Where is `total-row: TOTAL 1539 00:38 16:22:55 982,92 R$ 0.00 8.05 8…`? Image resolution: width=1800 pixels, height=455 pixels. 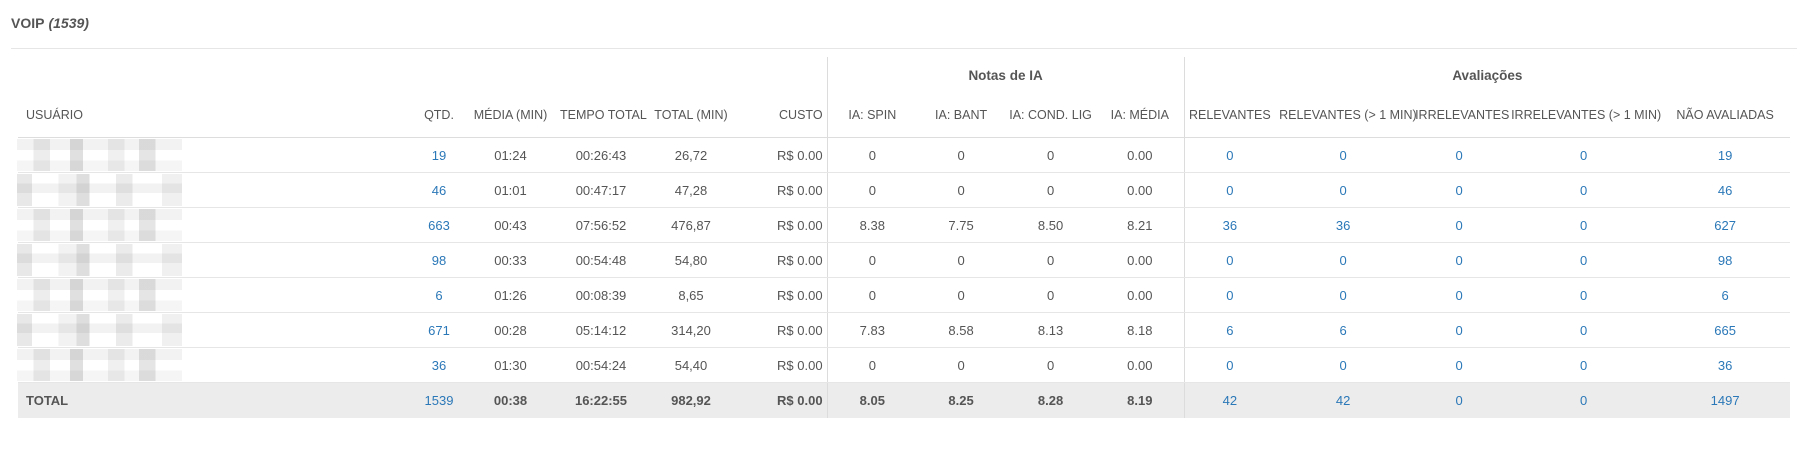
total-row: TOTAL 1539 00:38 16:22:55 982,92 R$ 0.00 8.05 8… is located at coordinates (904, 400).